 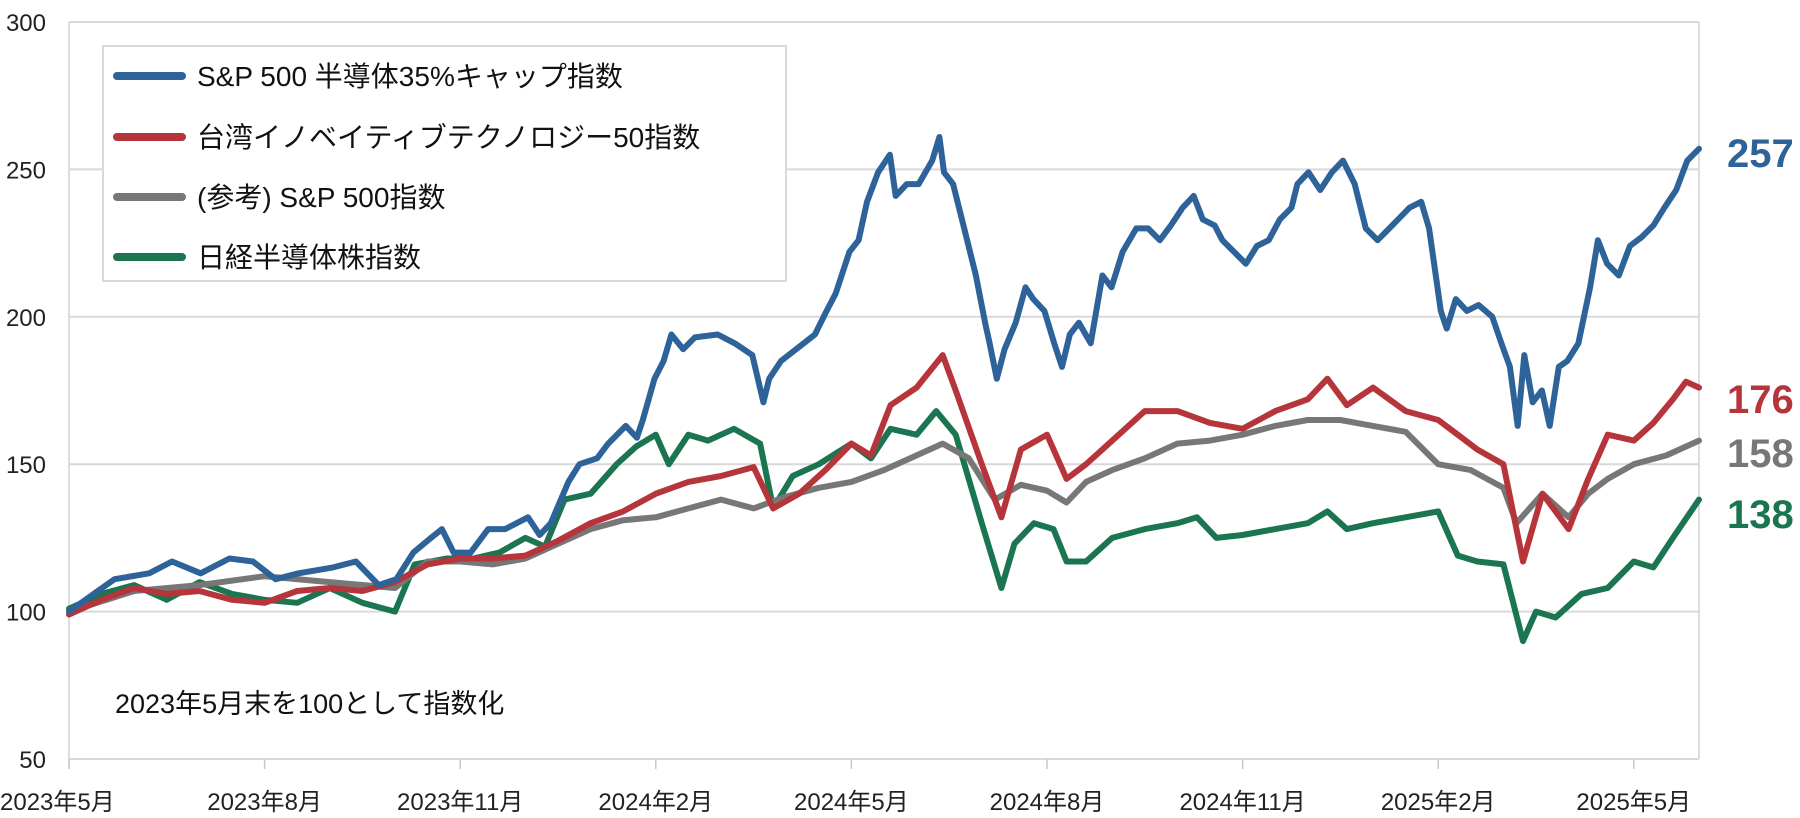 What do you see at coordinates (1760, 334) in the screenshot?
I see `end-labels: 257 176 158 138` at bounding box center [1760, 334].